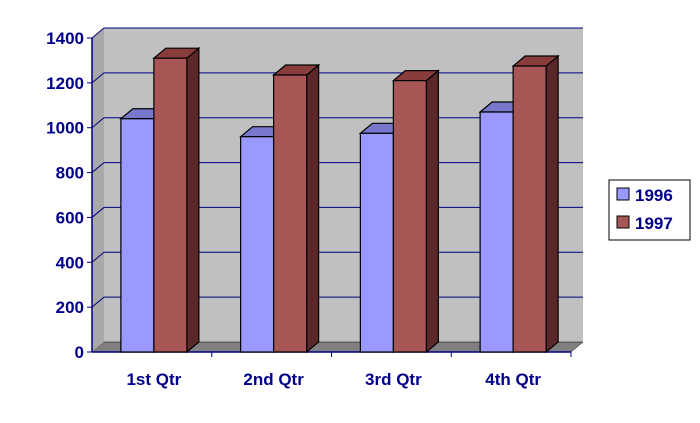 Image resolution: width=700 pixels, height=423 pixels. I want to click on plot-side-wall, so click(98, 190).